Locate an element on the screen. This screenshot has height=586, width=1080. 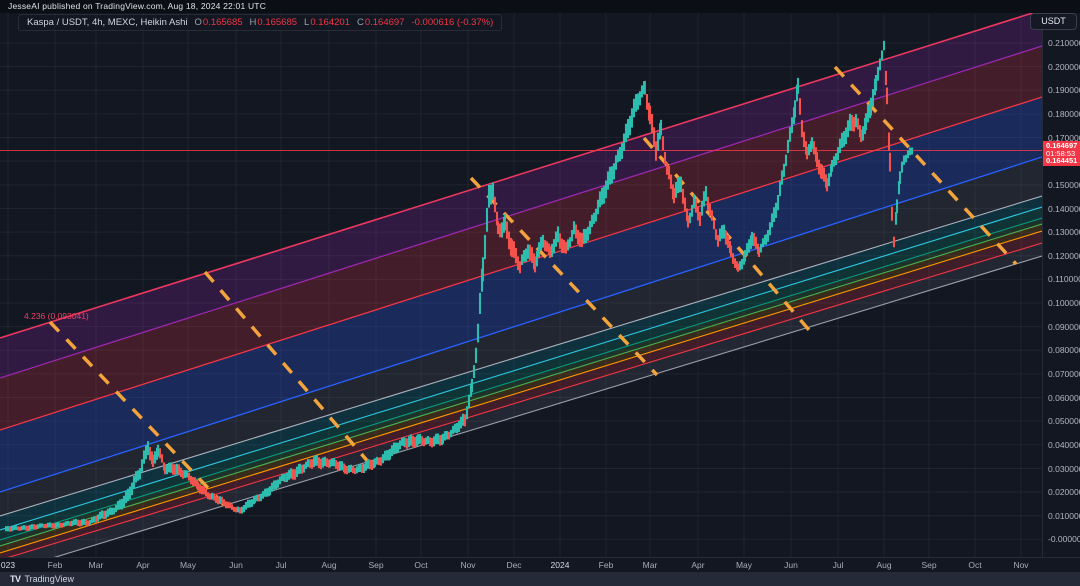
price-tick-label: 0.040000 is located at coordinates (1064, 444).